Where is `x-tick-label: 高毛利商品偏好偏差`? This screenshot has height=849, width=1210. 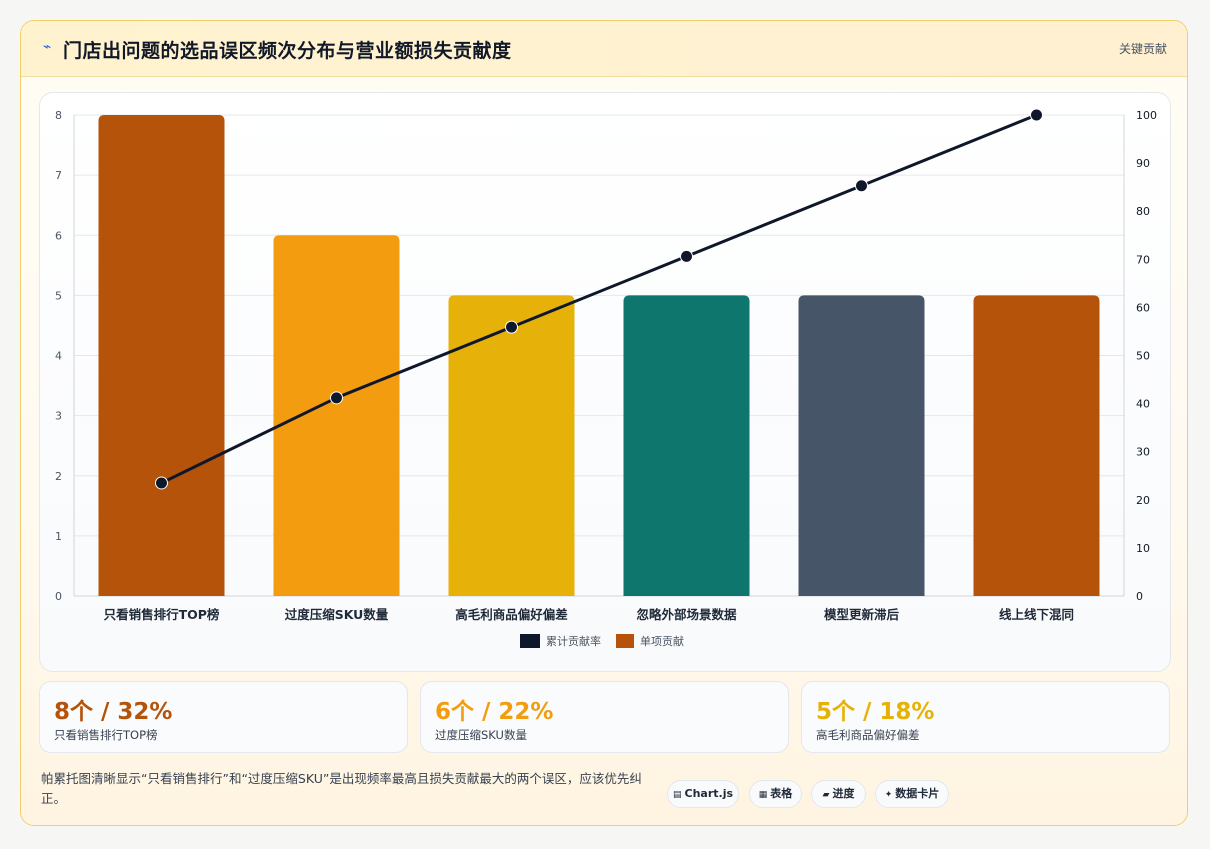 x-tick-label: 高毛利商品偏好偏差 is located at coordinates (511, 614).